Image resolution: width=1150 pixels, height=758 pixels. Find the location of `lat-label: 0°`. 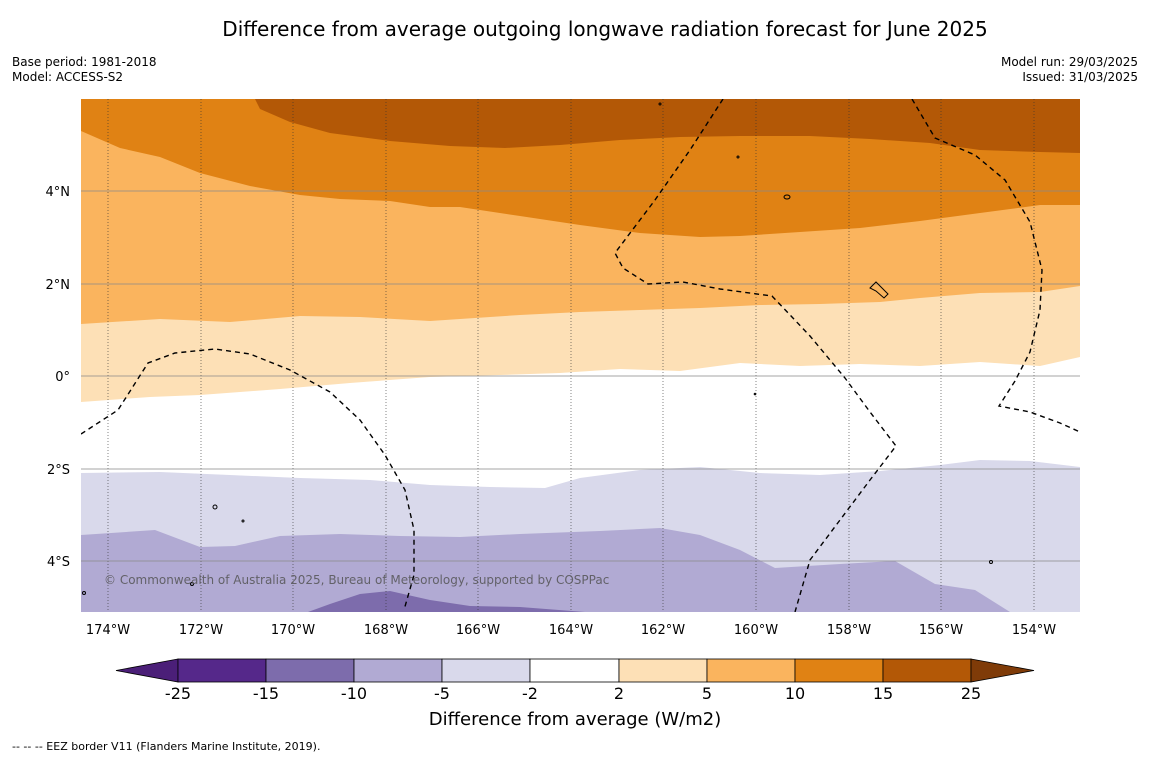

lat-label: 0° is located at coordinates (62, 377).